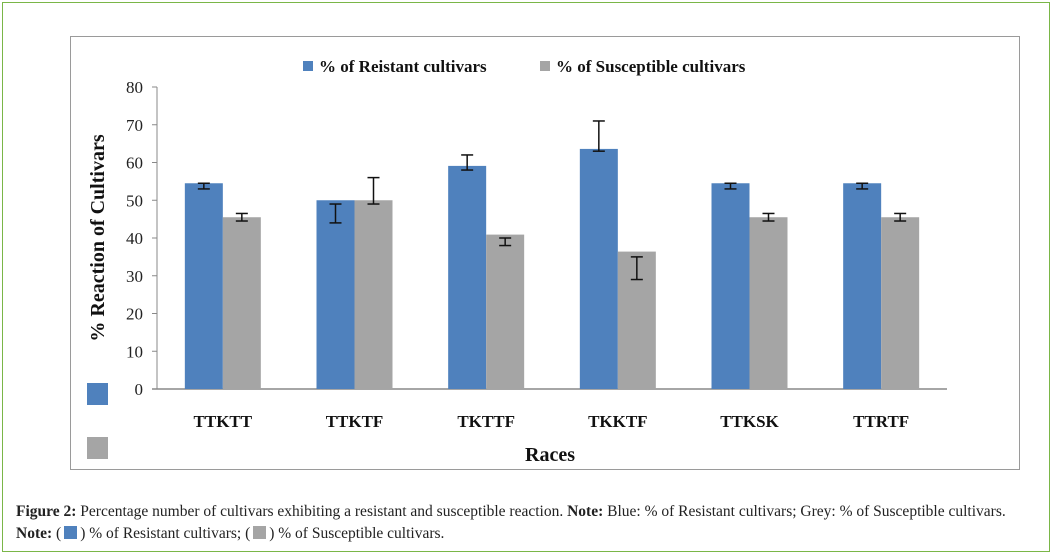 This screenshot has height=557, width=1054. I want to click on grey-swatch-icon, so click(260, 532).